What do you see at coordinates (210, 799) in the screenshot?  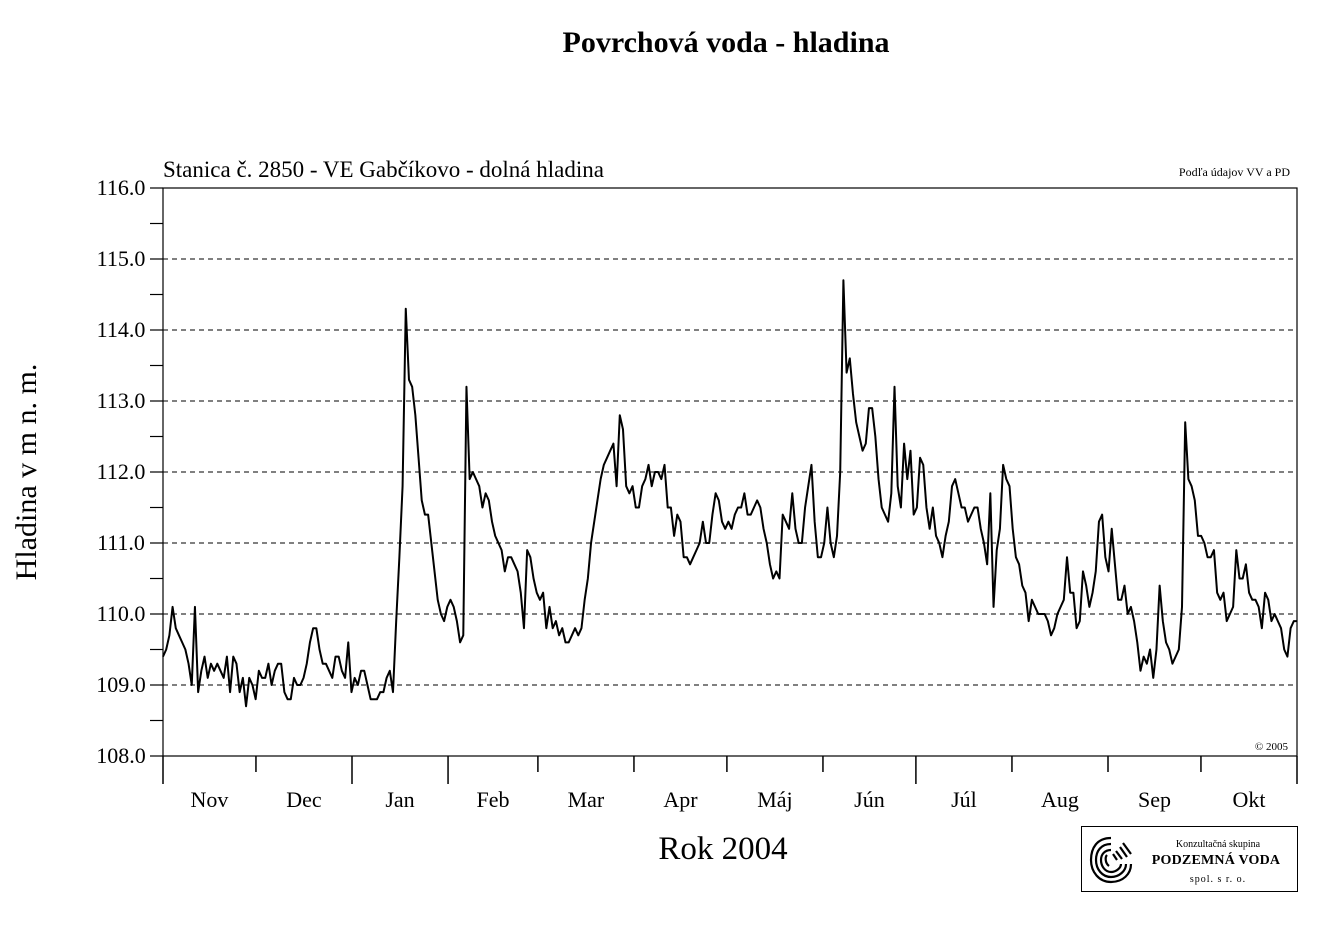 I see `month-label: Nov` at bounding box center [210, 799].